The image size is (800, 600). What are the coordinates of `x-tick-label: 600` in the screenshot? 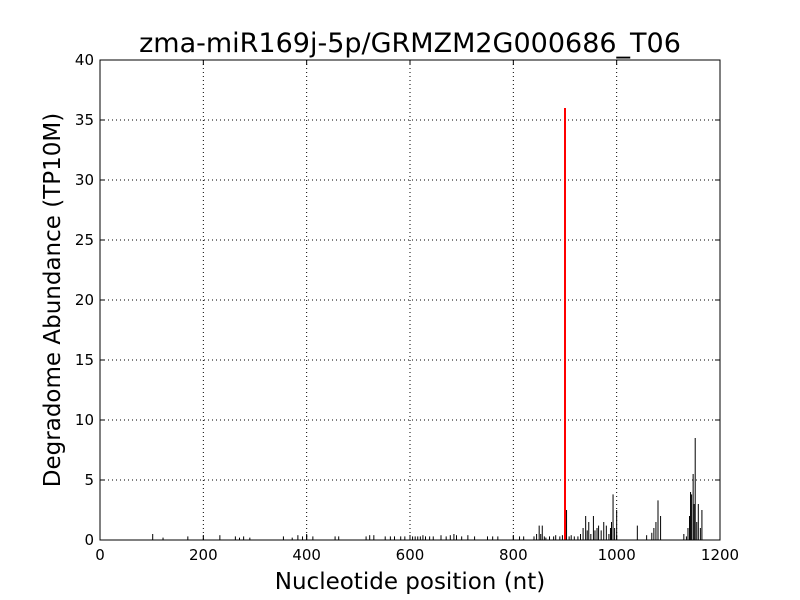 It's located at (410, 555).